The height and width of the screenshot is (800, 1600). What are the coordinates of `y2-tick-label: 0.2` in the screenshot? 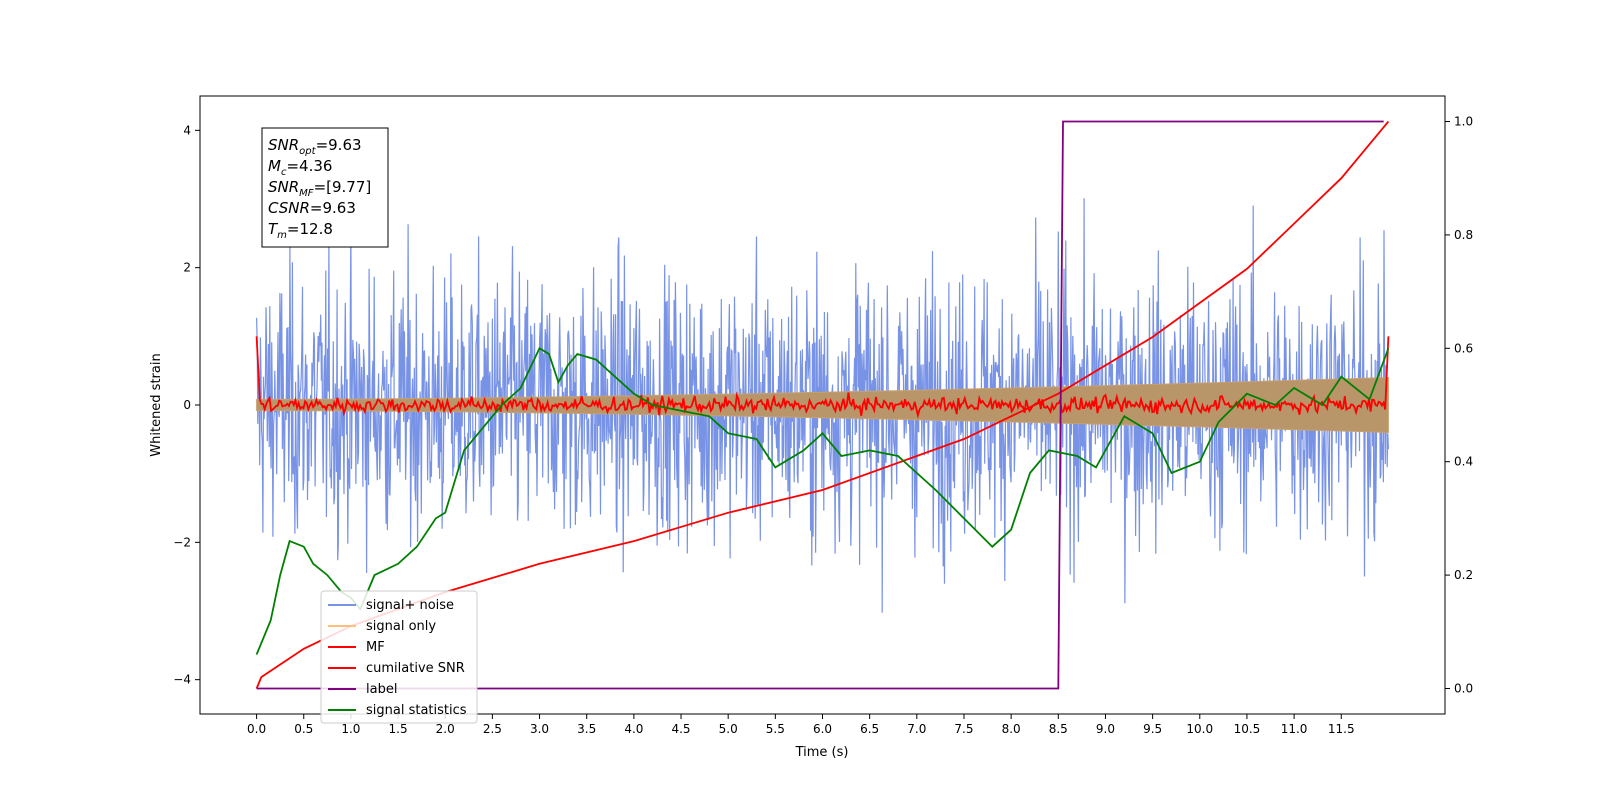 It's located at (1463, 575).